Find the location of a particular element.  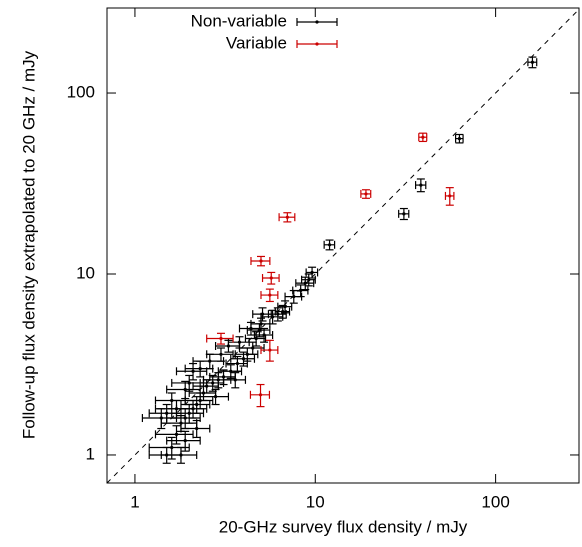

y-tick-label: 100 is located at coordinates (81, 92).